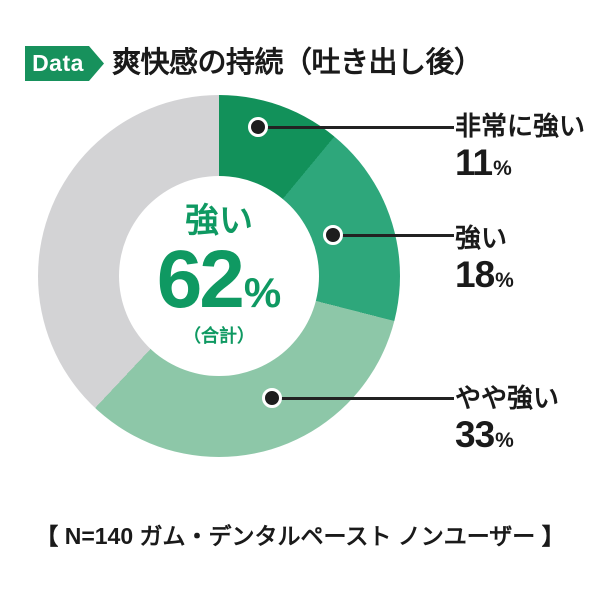  I want to click on callout-very-strong-unit: %, so click(502, 168).